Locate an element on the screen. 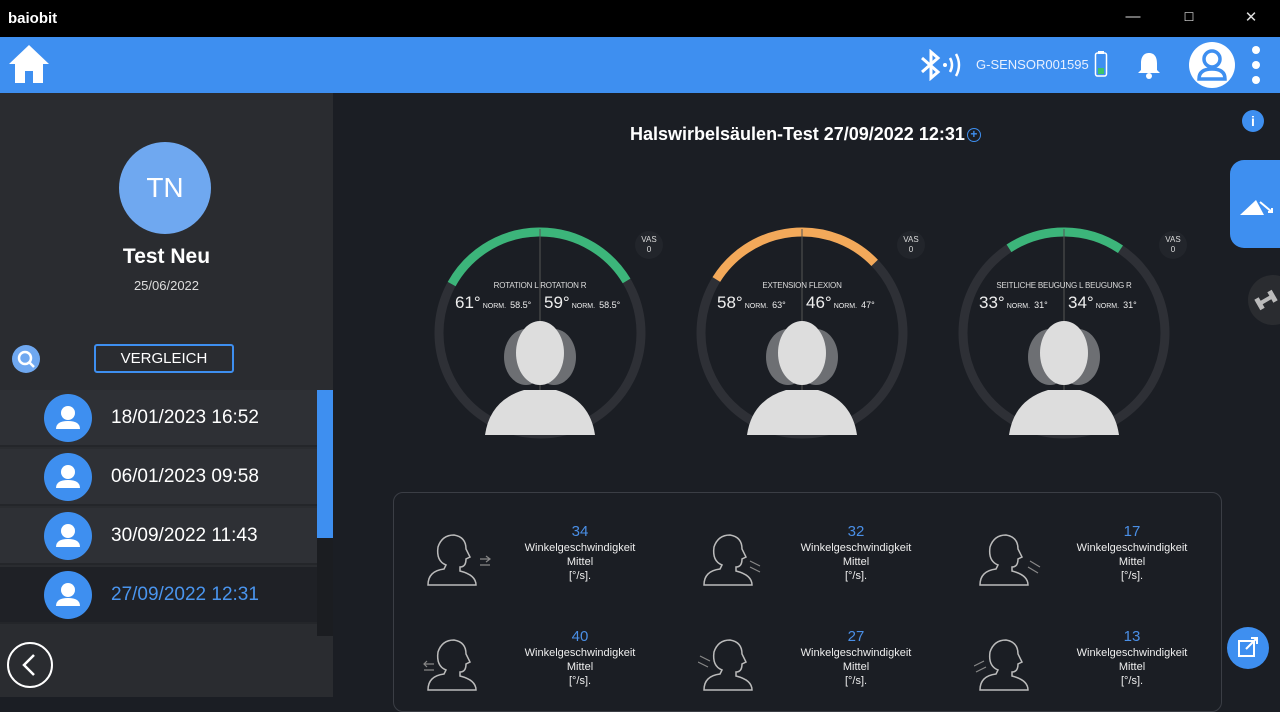  compare-button: VERGLEICH is located at coordinates (164, 358).